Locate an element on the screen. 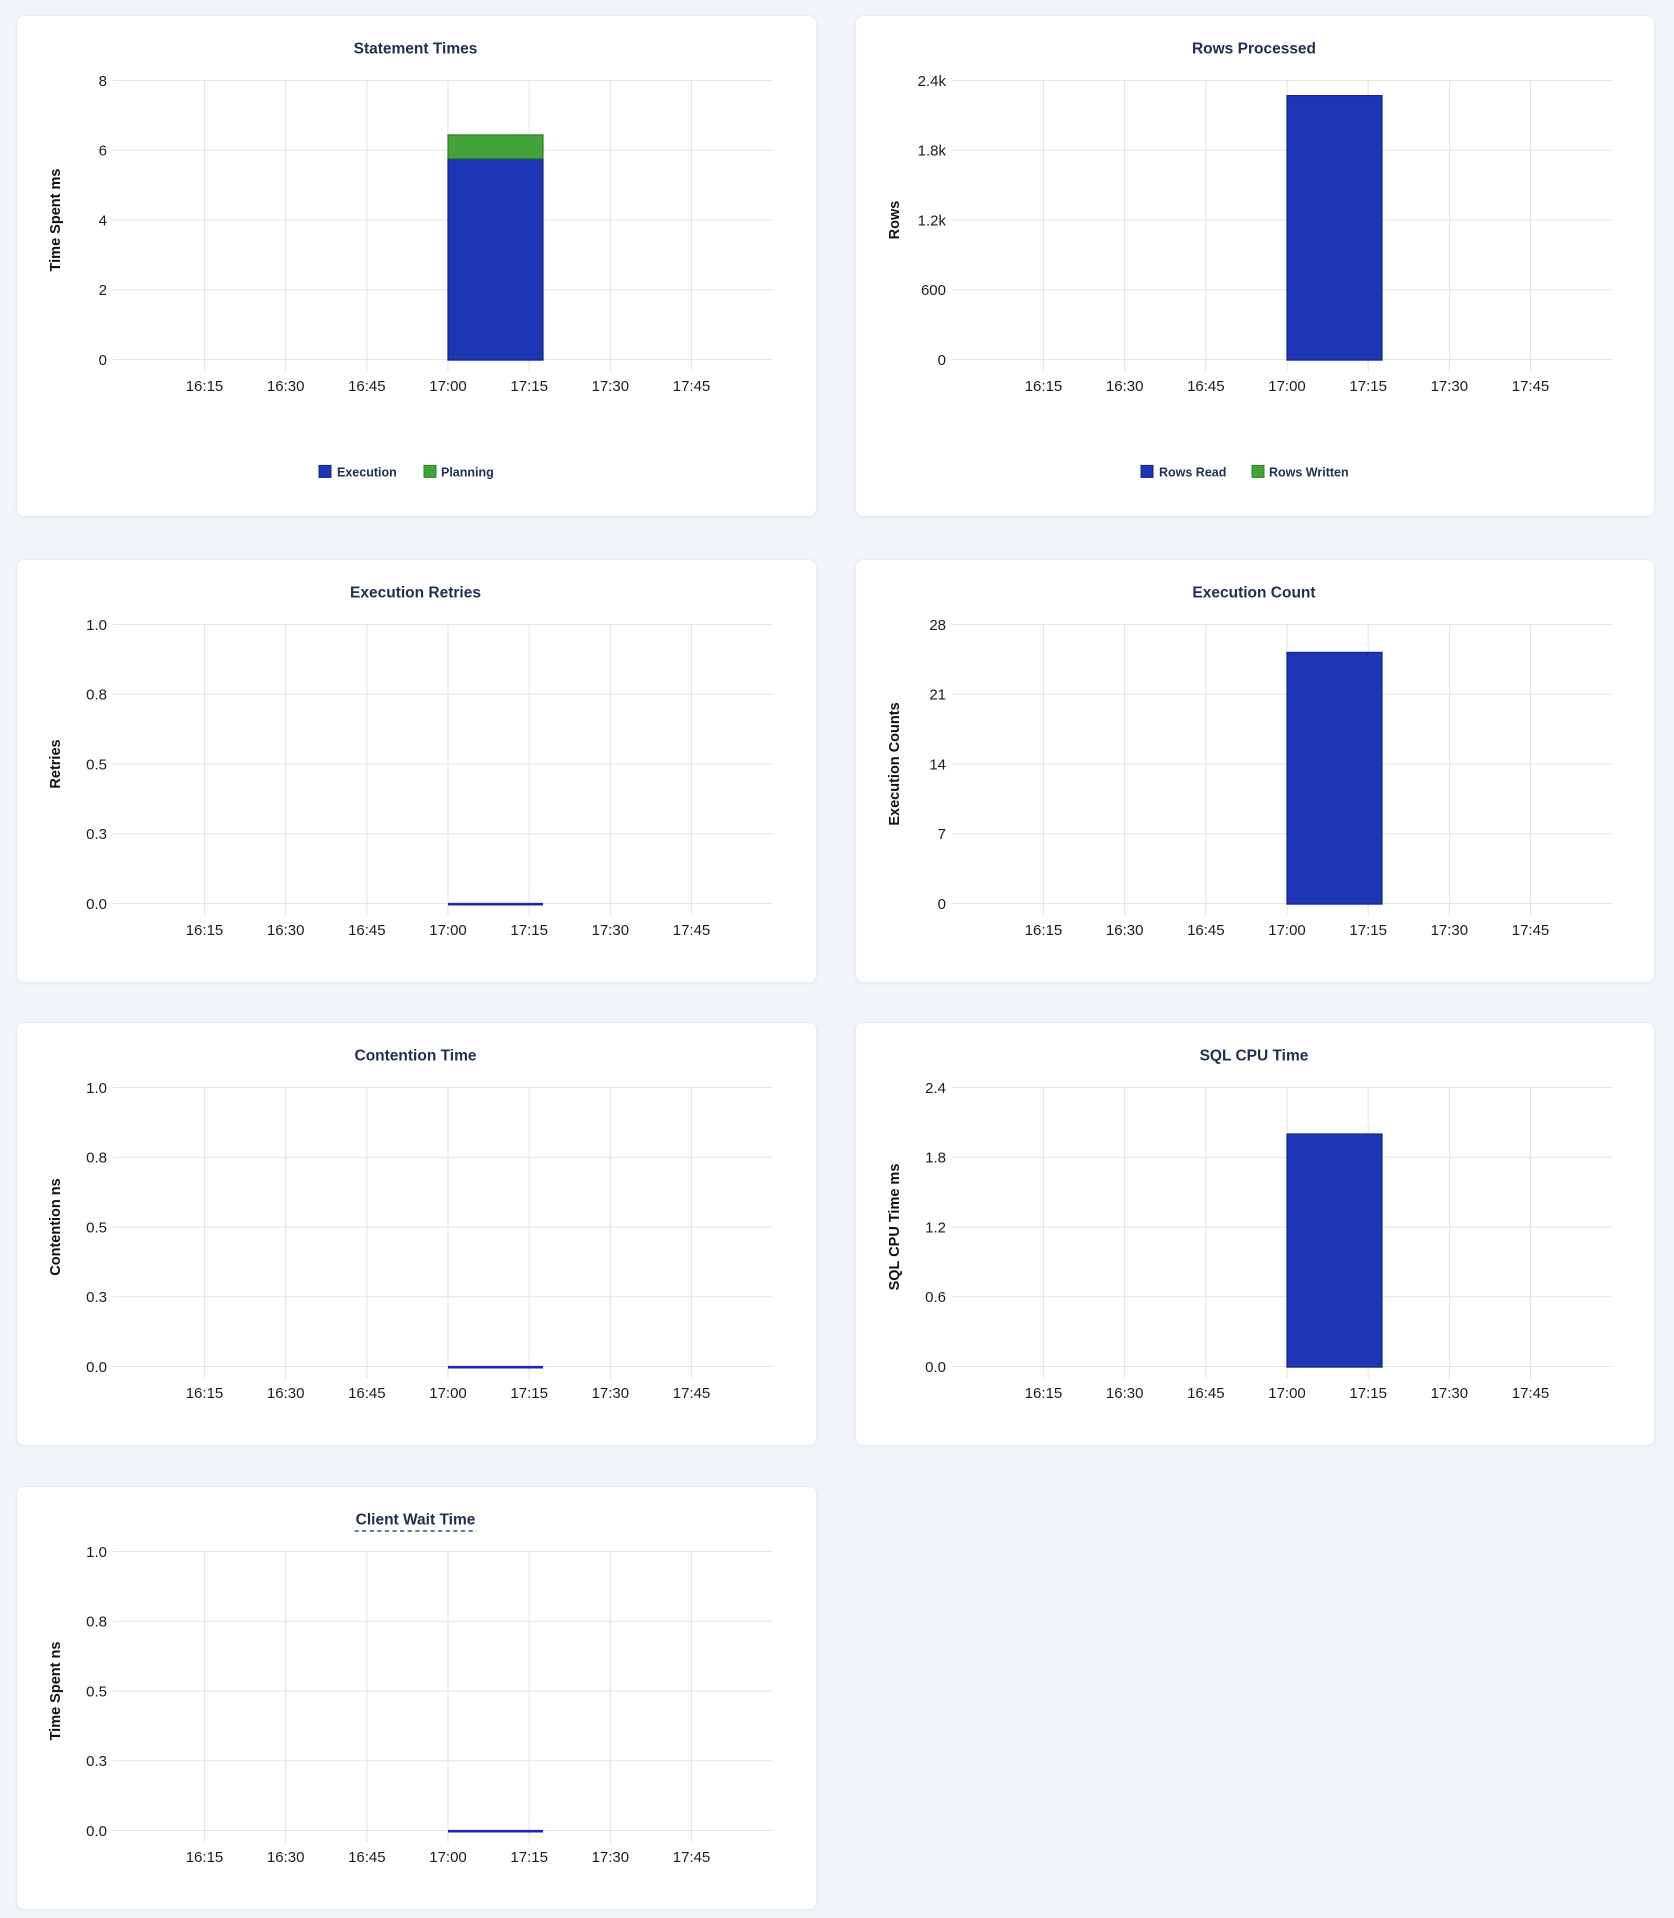 Image resolution: width=1674 pixels, height=1918 pixels. svg-text: Client Wait Time is located at coordinates (416, 1520).